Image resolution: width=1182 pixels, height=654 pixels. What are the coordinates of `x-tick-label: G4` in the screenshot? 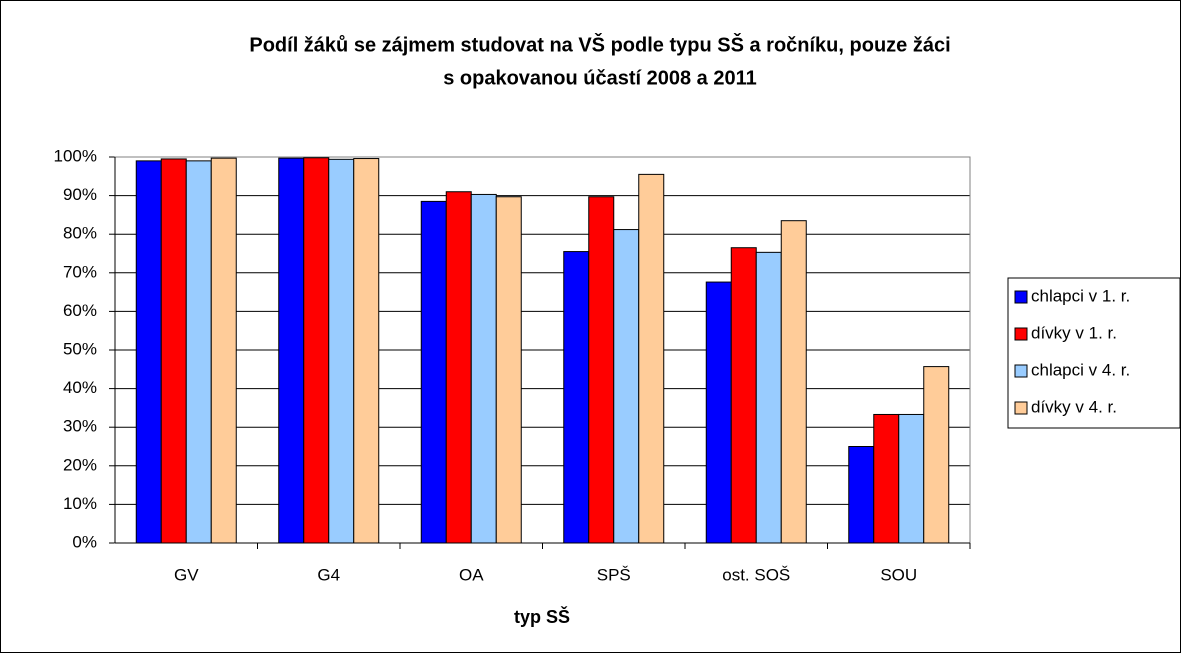 It's located at (328, 574).